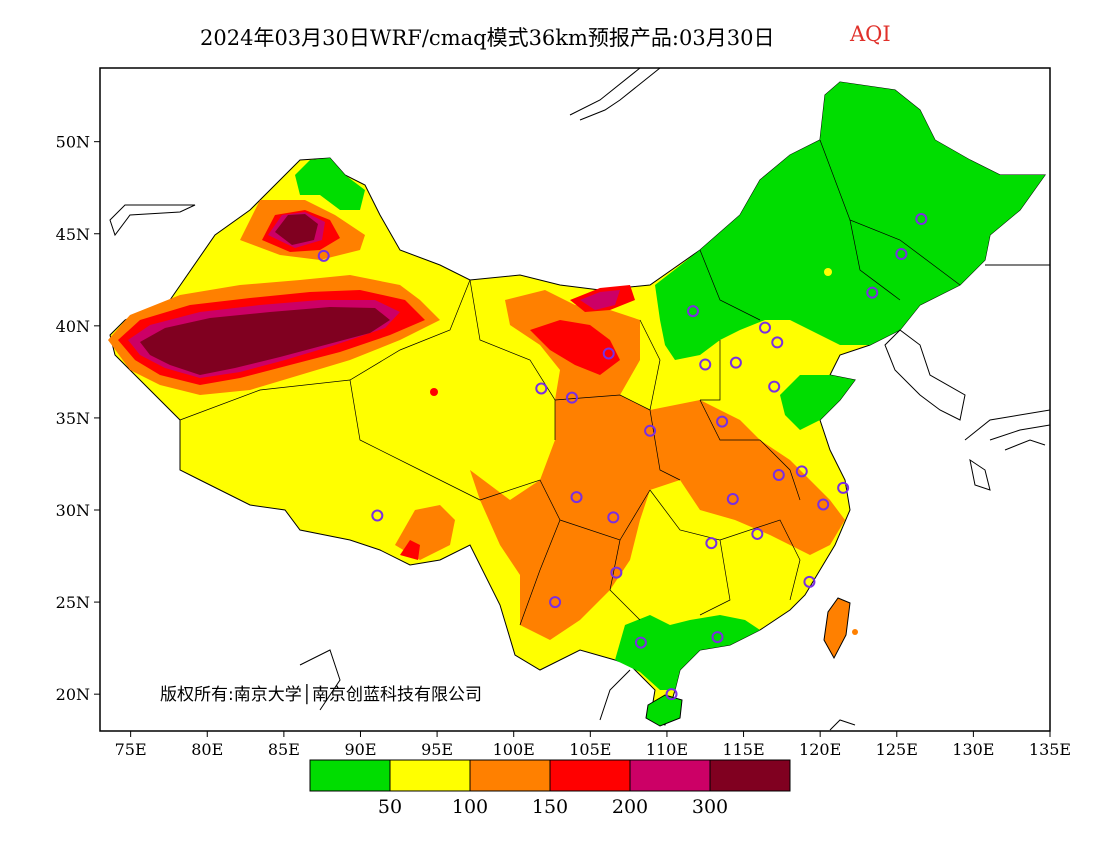  Describe the element at coordinates (550, 807) in the screenshot. I see `legend-label: 150` at that location.